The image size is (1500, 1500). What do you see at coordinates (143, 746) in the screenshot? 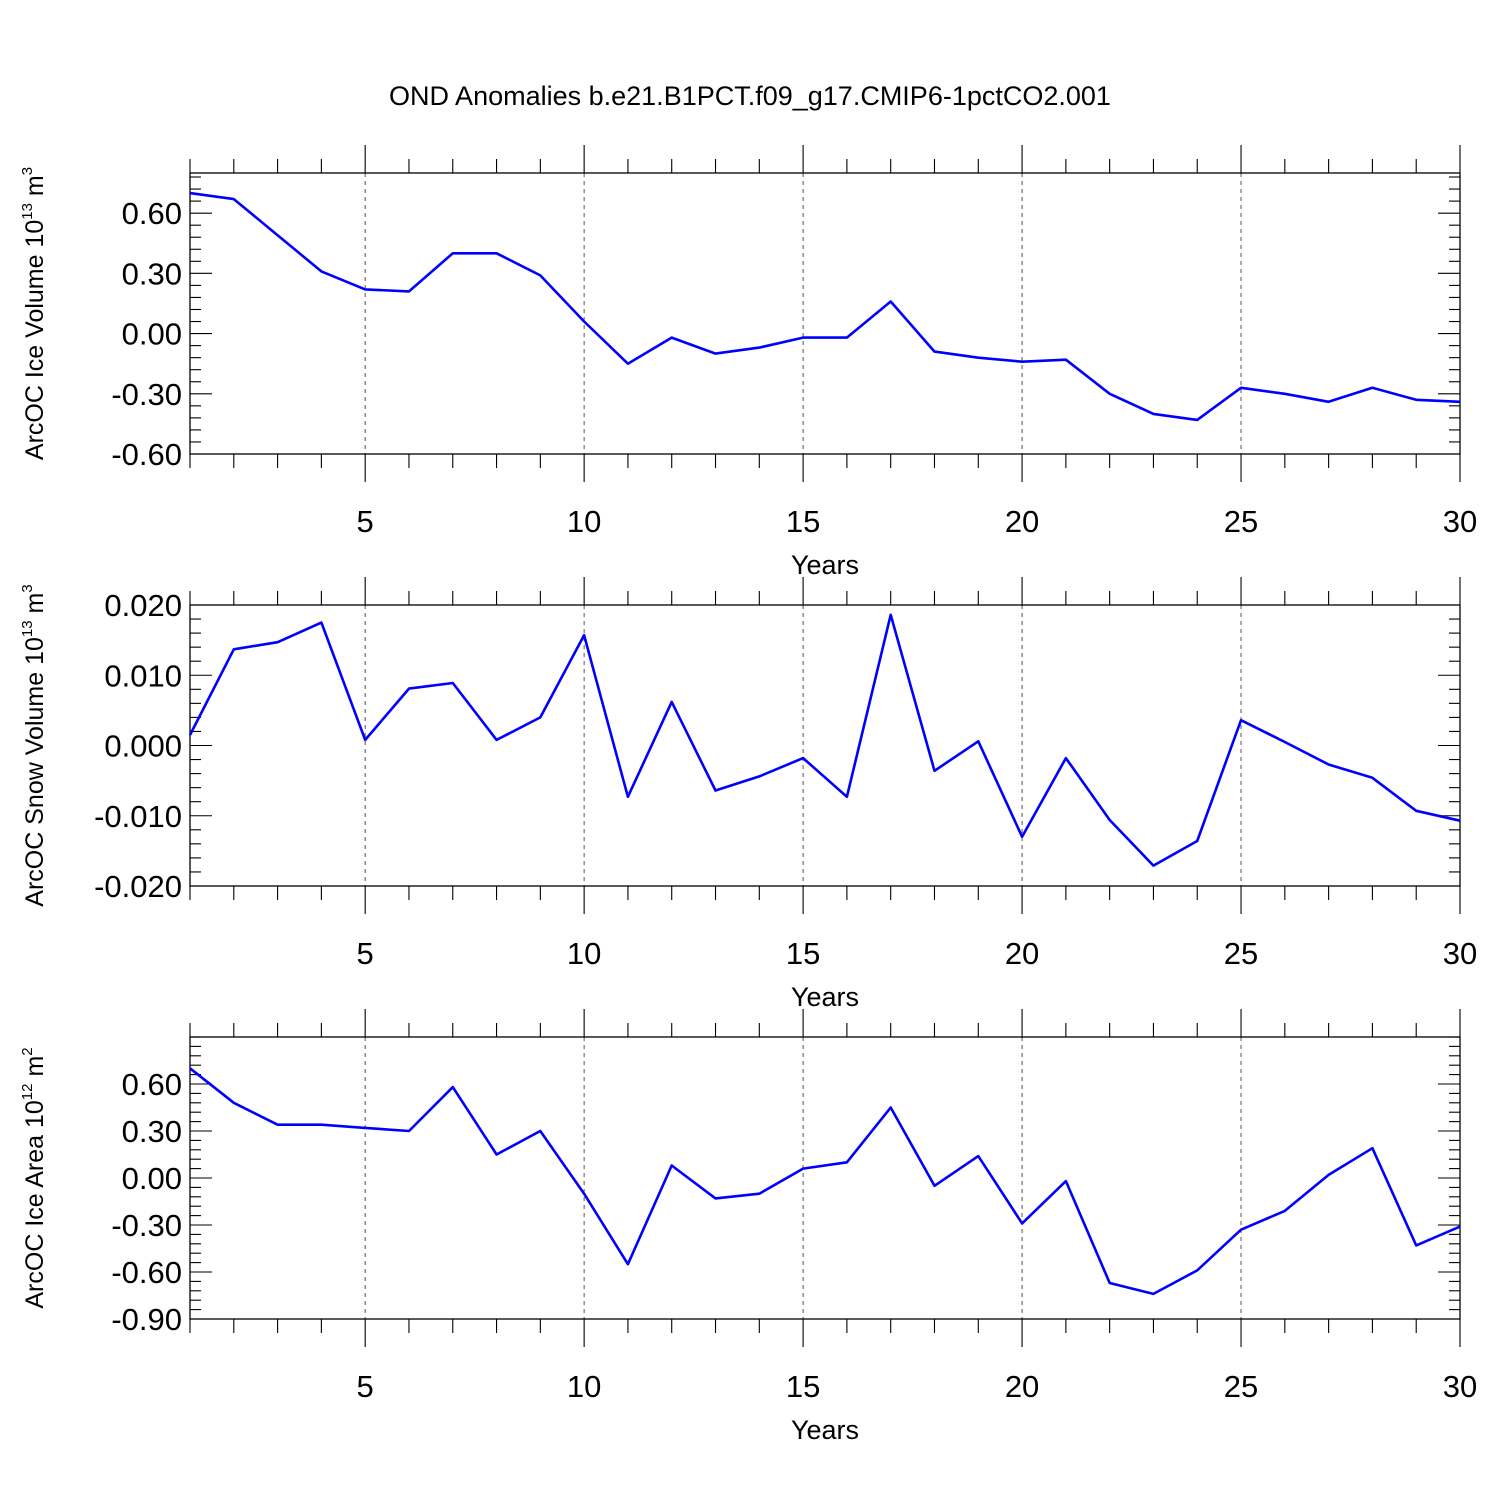
I see `y-tick-label: 0.000` at bounding box center [143, 746].